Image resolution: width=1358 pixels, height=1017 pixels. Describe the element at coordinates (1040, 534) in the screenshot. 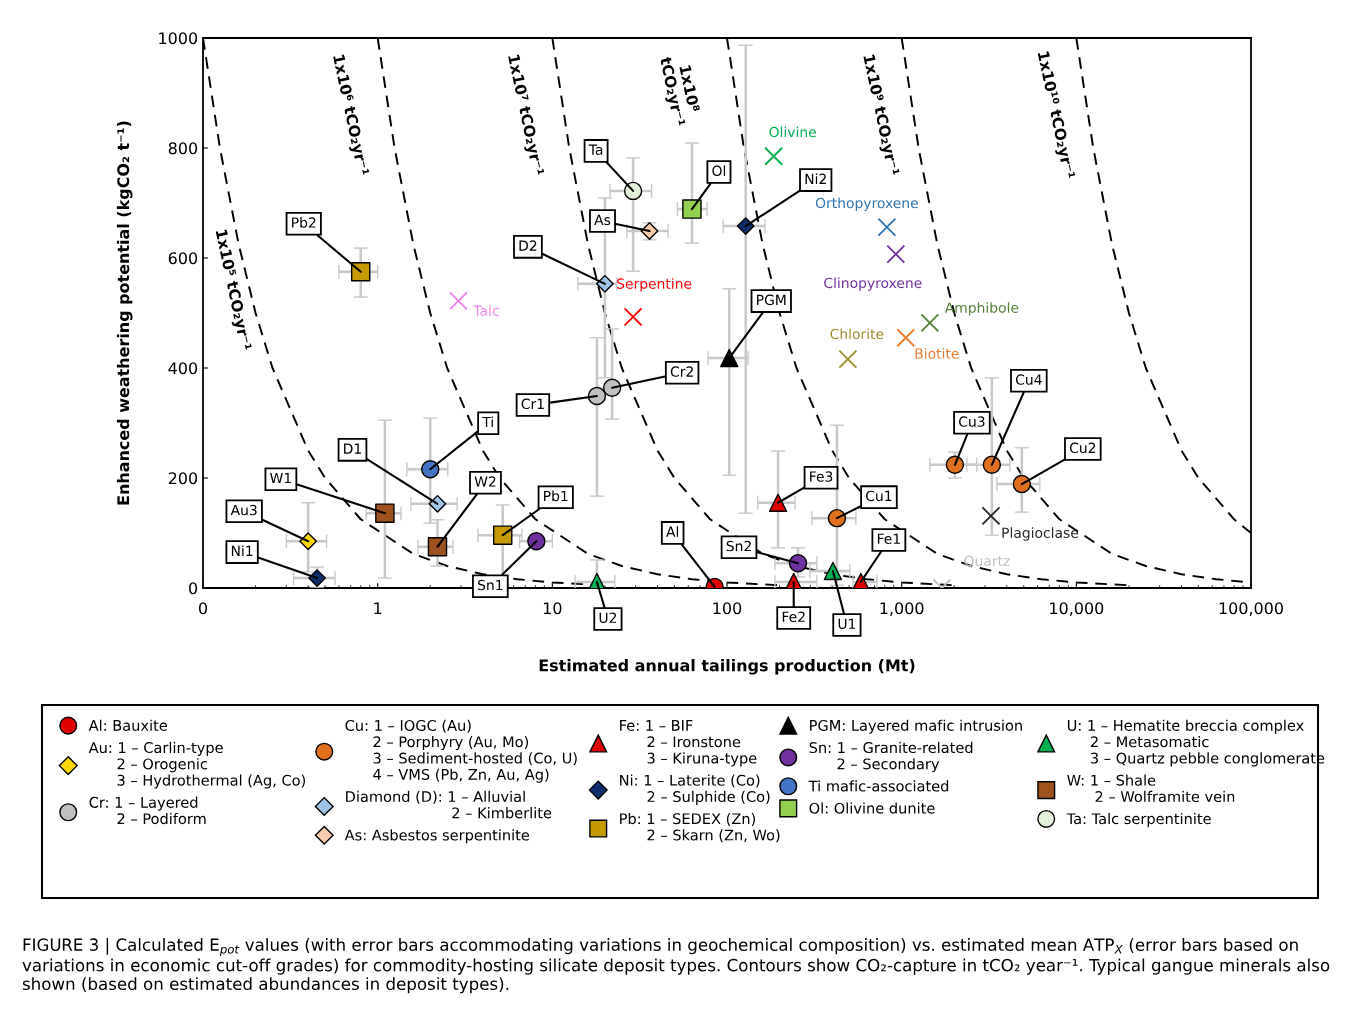

I see `series-label: Plagioclase` at that location.